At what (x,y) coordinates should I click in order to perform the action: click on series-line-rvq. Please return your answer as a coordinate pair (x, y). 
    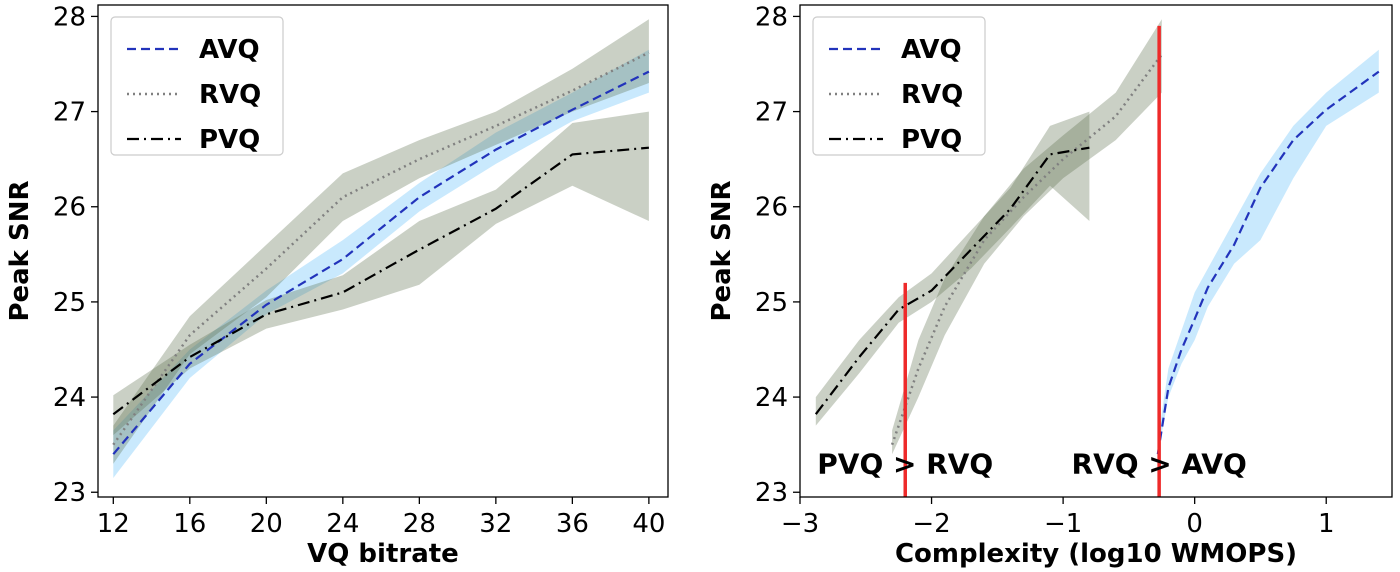
    Looking at the image, I should click on (1026, 249).